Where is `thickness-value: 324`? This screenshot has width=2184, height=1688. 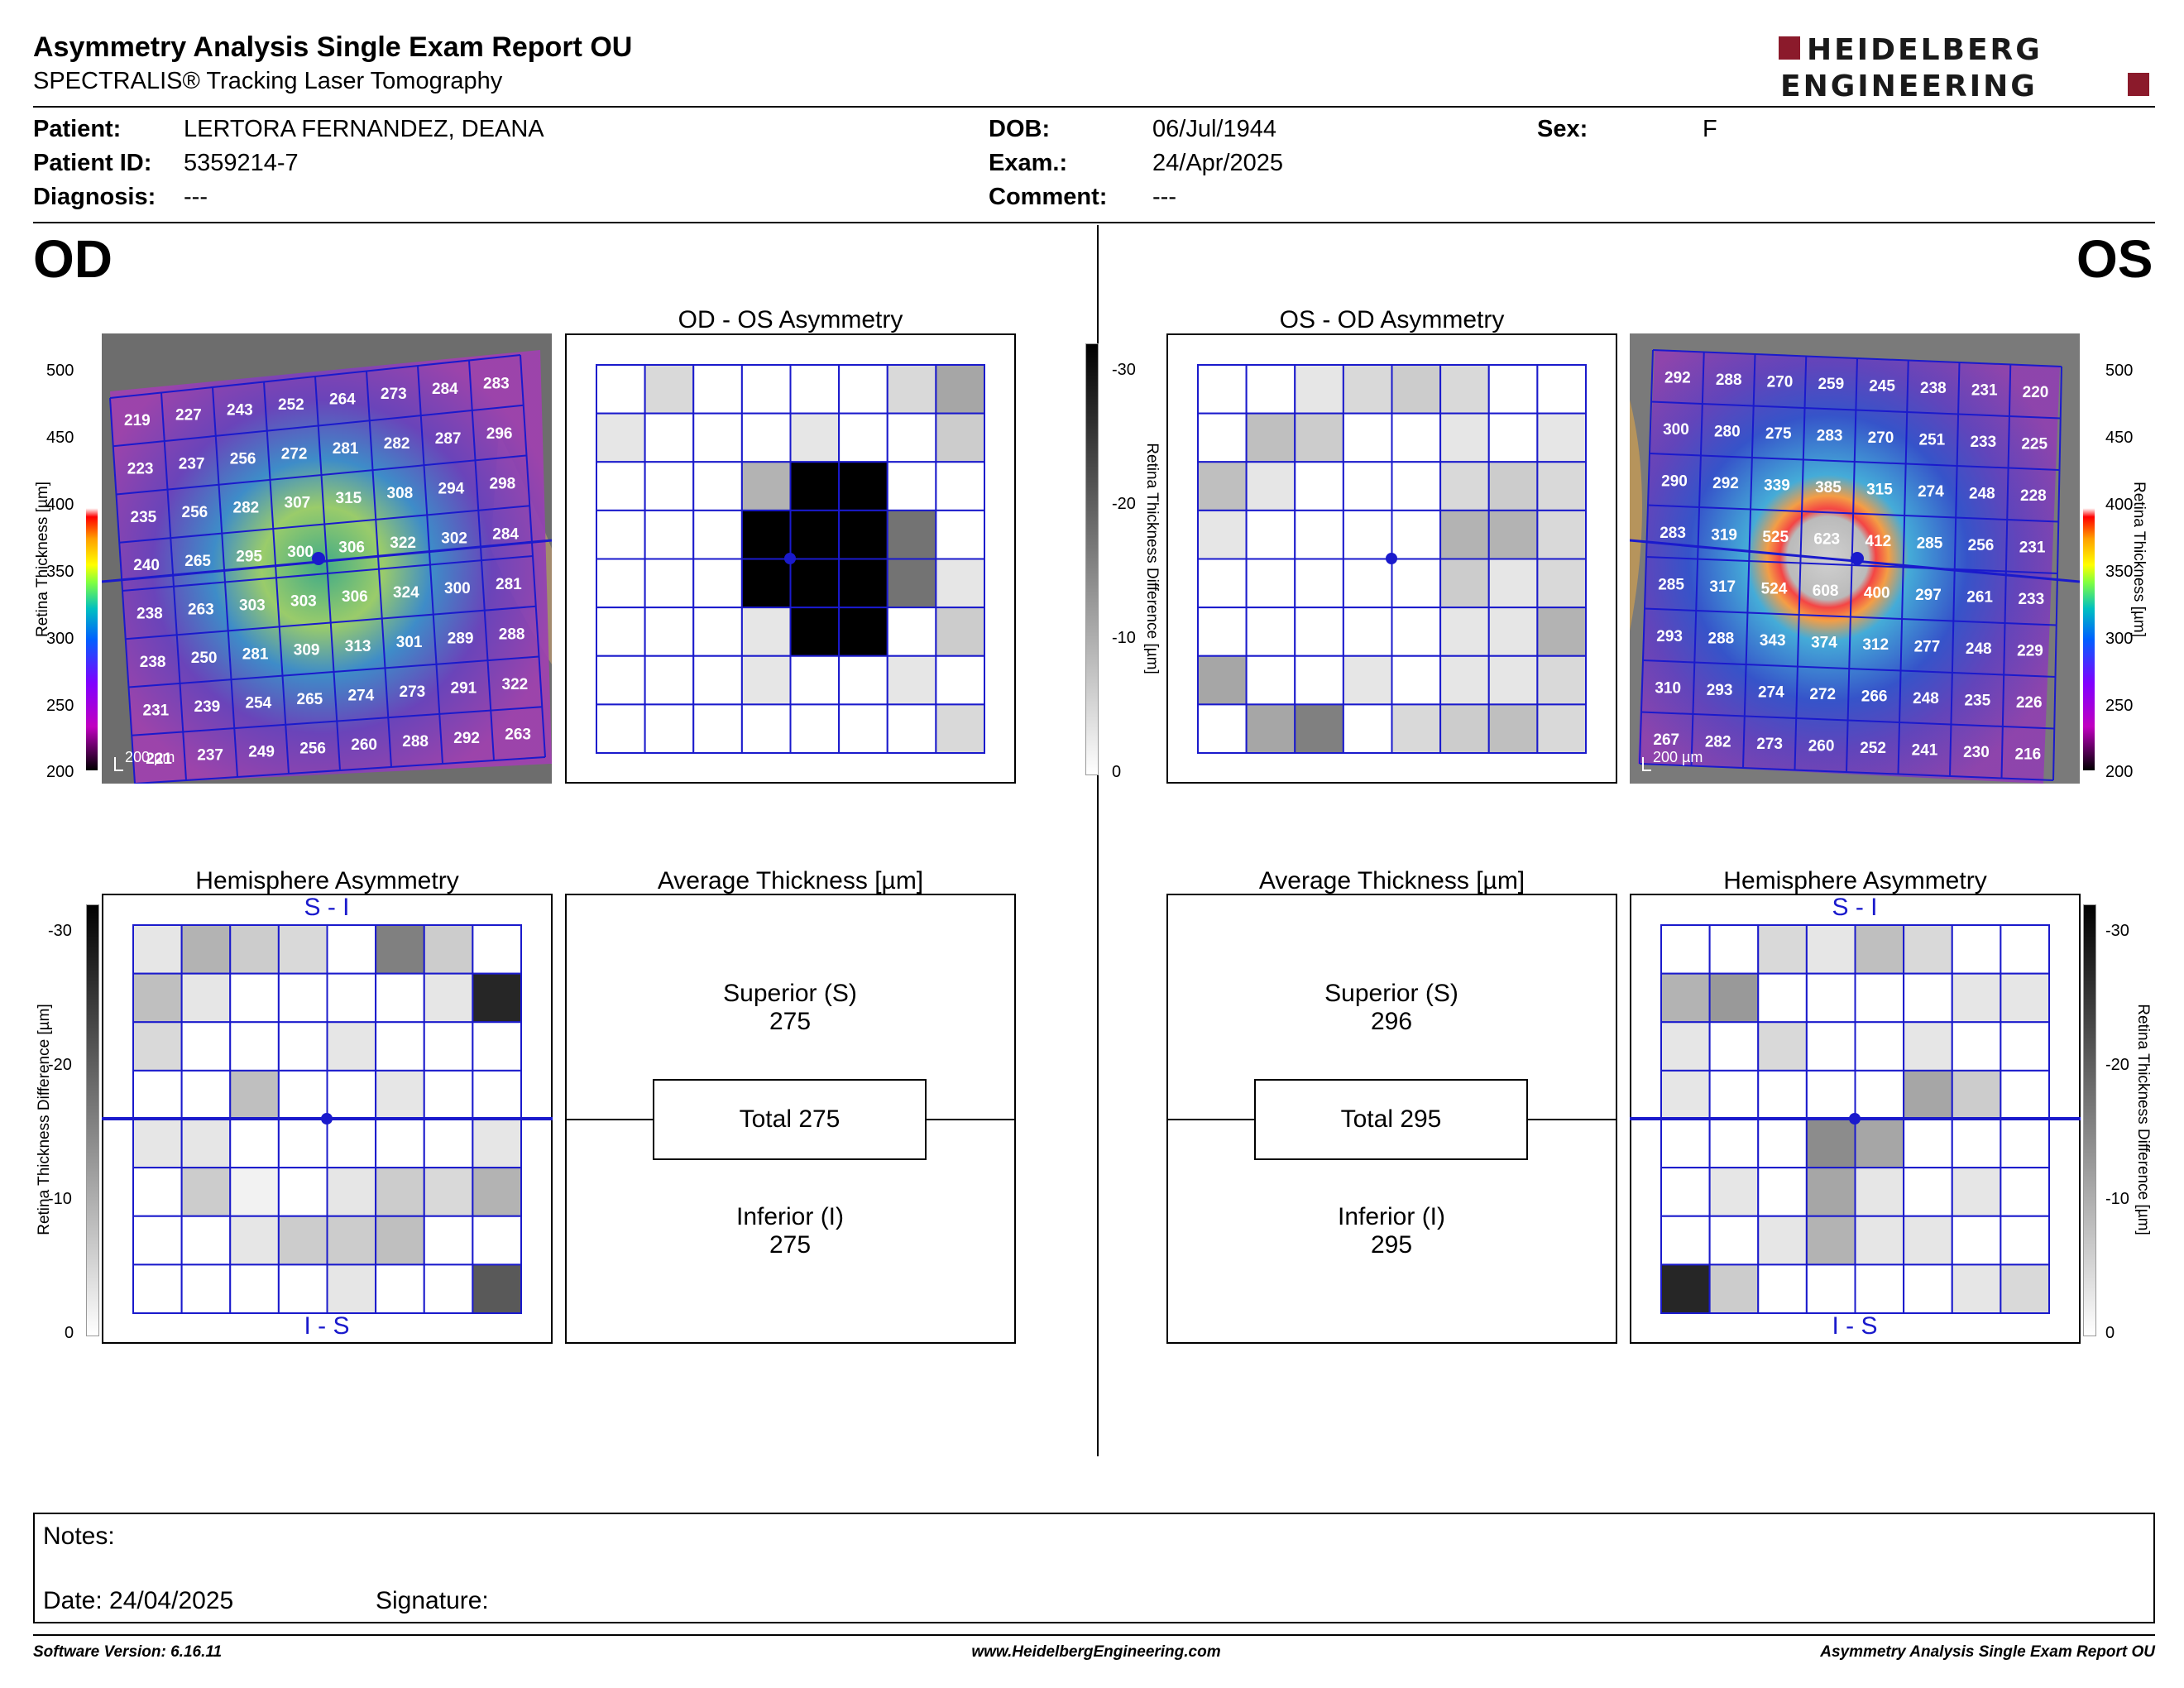 thickness-value: 324 is located at coordinates (406, 593).